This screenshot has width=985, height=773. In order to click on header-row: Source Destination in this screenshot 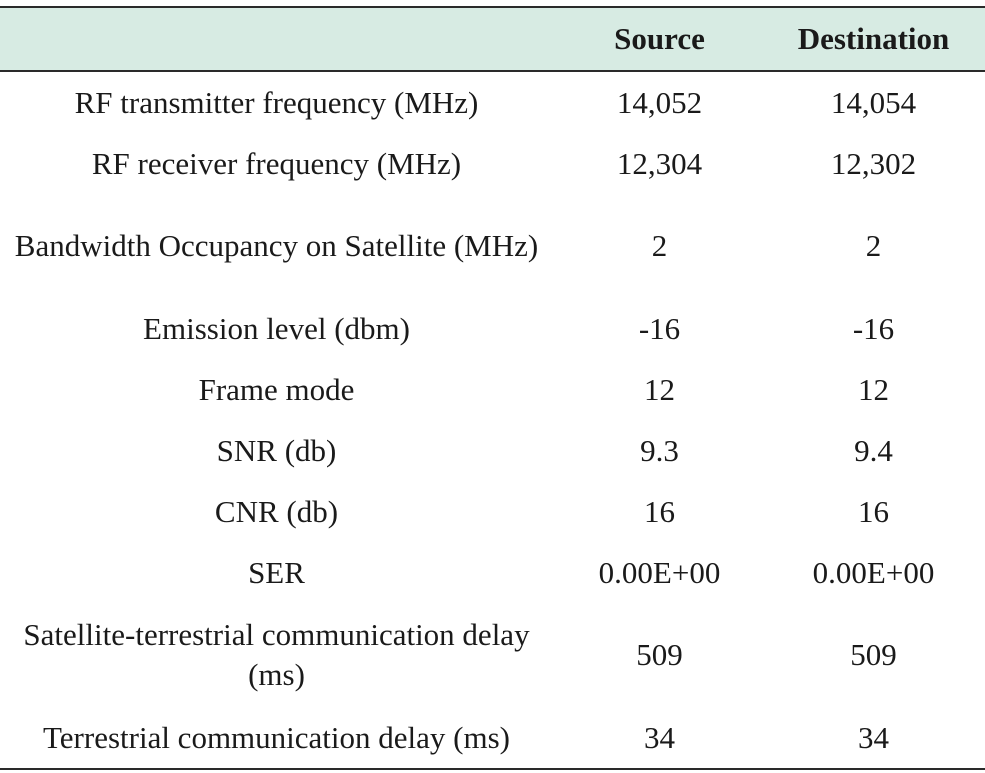, I will do `click(492, 39)`.